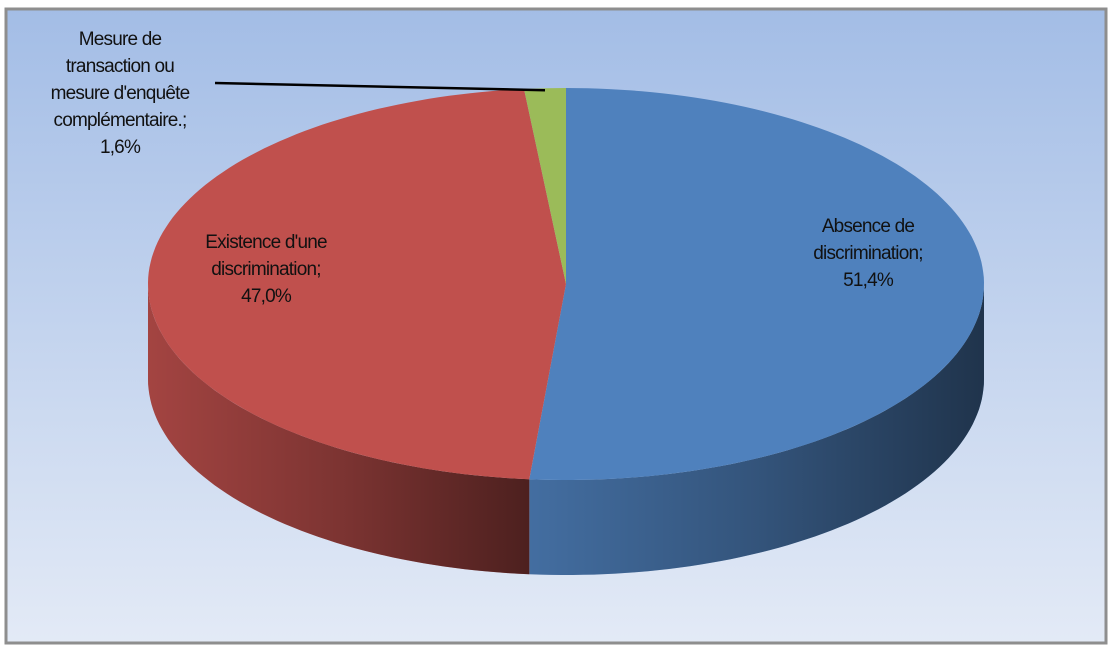  What do you see at coordinates (545, 186) in the screenshot?
I see `slice` at bounding box center [545, 186].